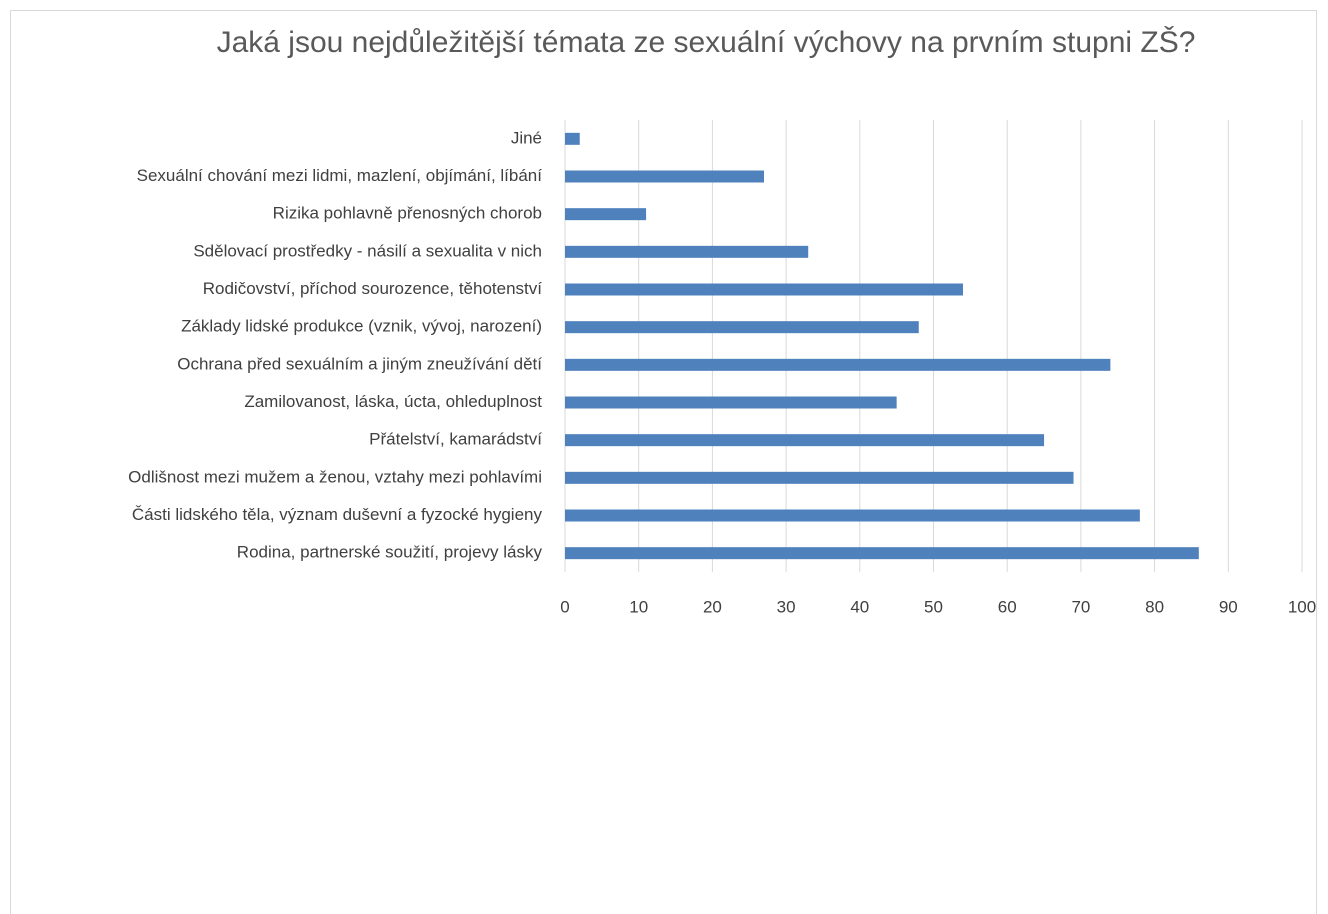  What do you see at coordinates (1080, 606) in the screenshot?
I see `x-tick-label: 70` at bounding box center [1080, 606].